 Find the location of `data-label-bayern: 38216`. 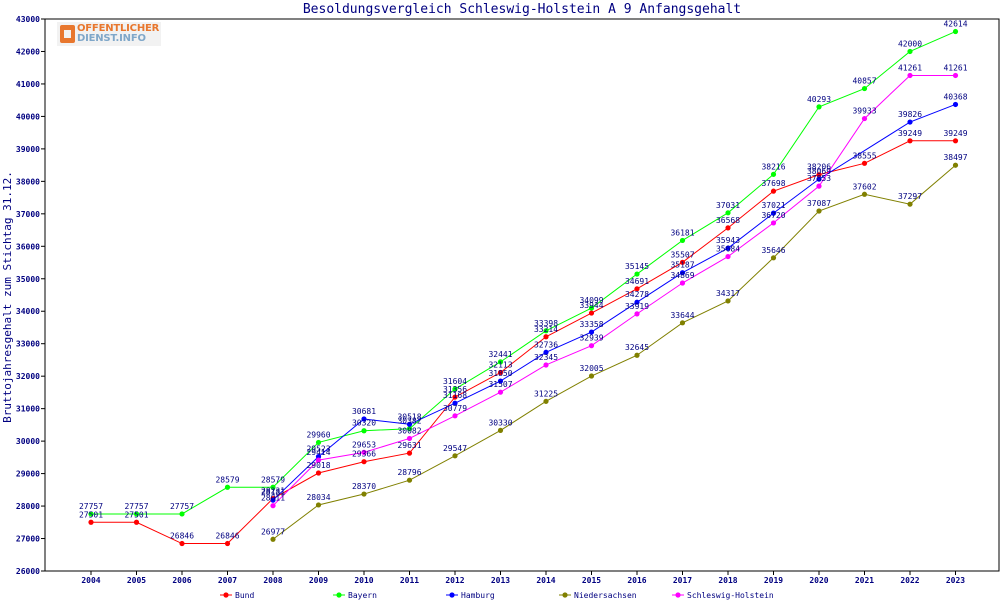

data-label-bayern: 38216 is located at coordinates (773, 166).